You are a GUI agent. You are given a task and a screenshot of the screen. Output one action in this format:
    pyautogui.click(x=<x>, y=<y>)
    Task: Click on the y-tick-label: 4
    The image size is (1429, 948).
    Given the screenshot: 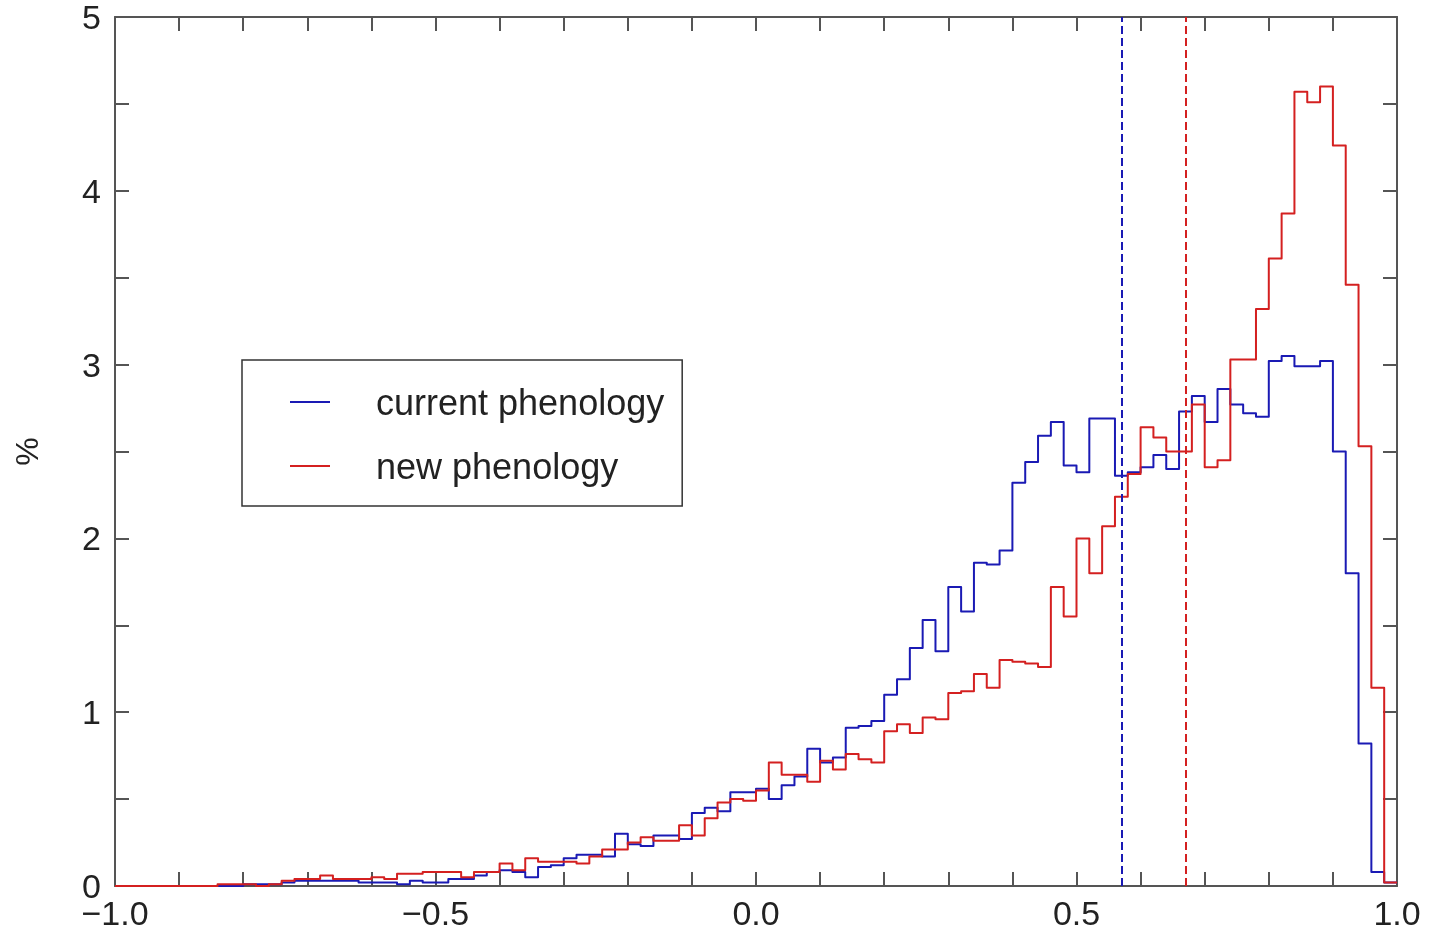 What is the action you would take?
    pyautogui.click(x=91, y=190)
    